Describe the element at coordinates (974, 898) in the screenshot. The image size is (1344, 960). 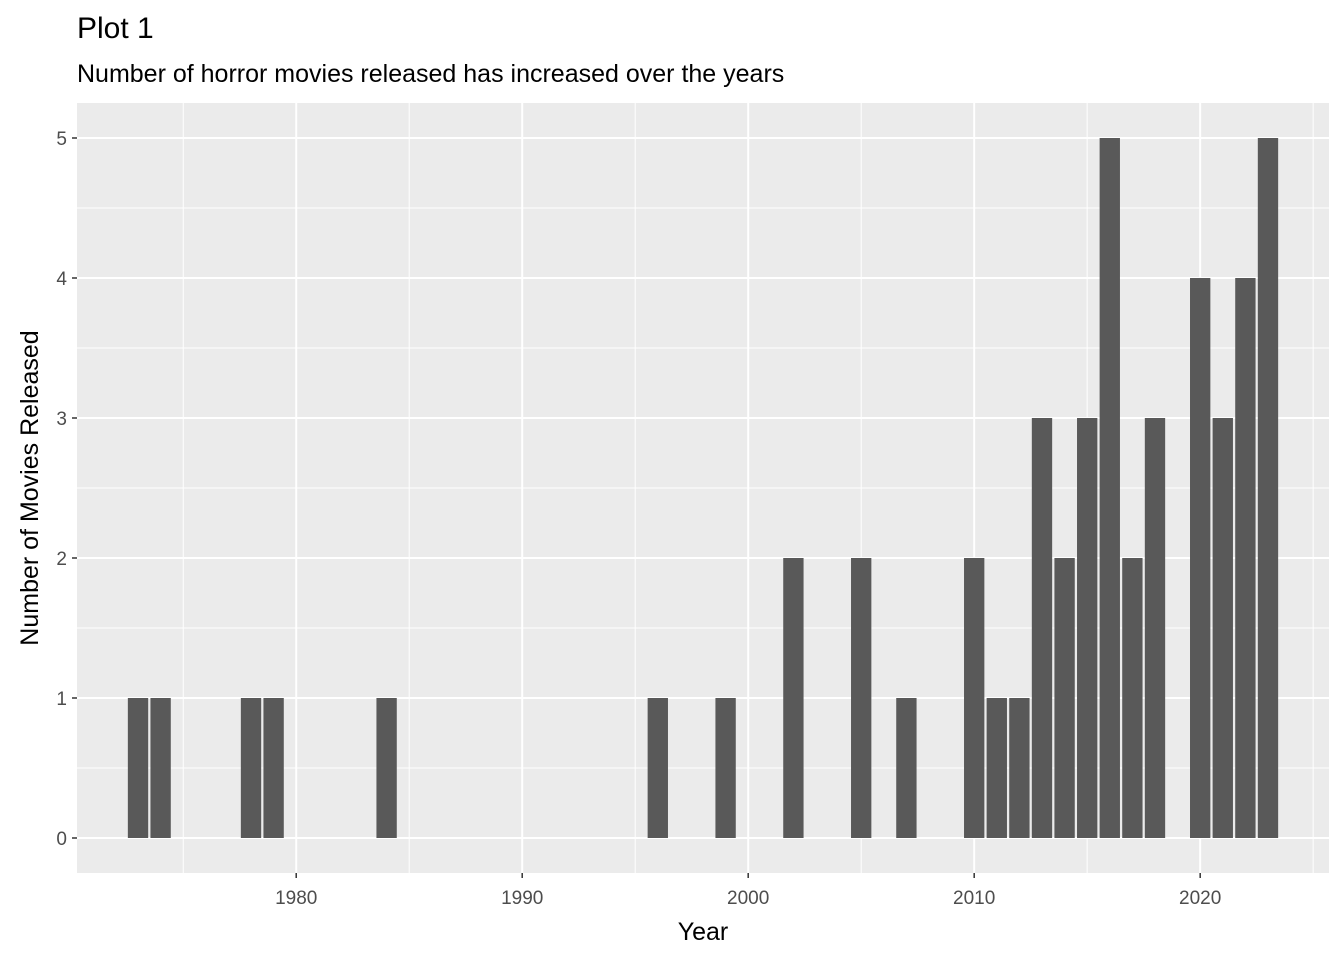
I see `x-tick-label: 2010` at that location.